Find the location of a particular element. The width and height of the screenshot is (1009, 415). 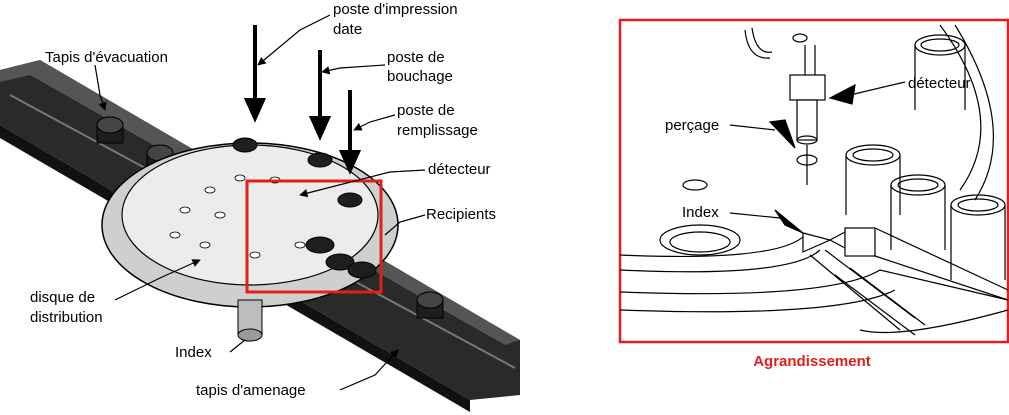

station-arrows is located at coordinates (302, 100).